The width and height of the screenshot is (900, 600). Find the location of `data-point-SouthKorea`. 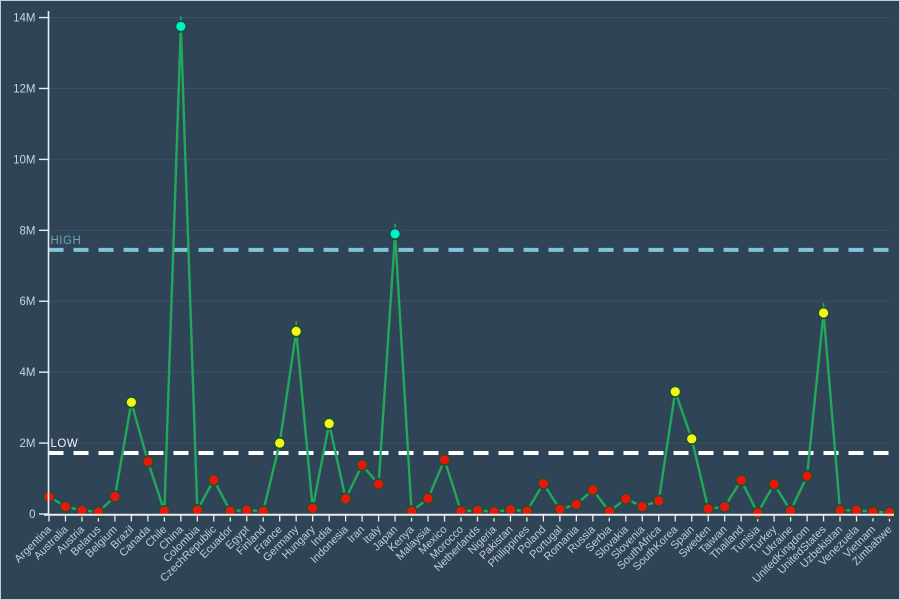

data-point-SouthKorea is located at coordinates (675, 391).